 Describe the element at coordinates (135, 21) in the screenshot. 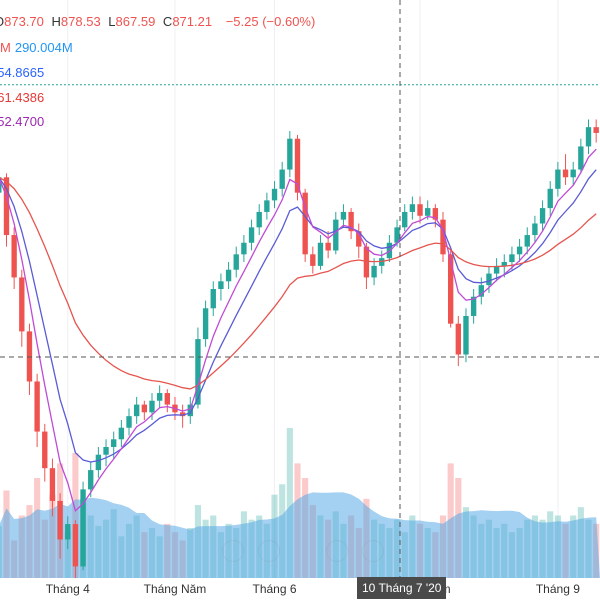

I see `ohlc-low: 867.59` at that location.